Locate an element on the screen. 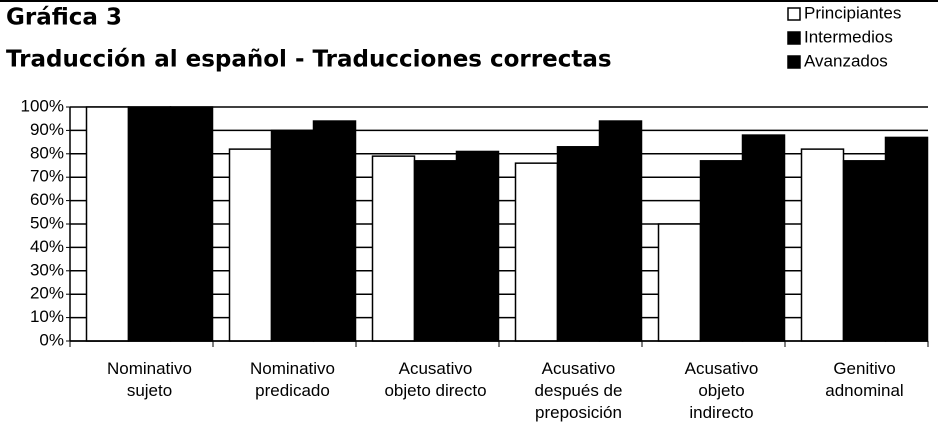 The height and width of the screenshot is (443, 938). y-tick-label: 10% is located at coordinates (47, 316).